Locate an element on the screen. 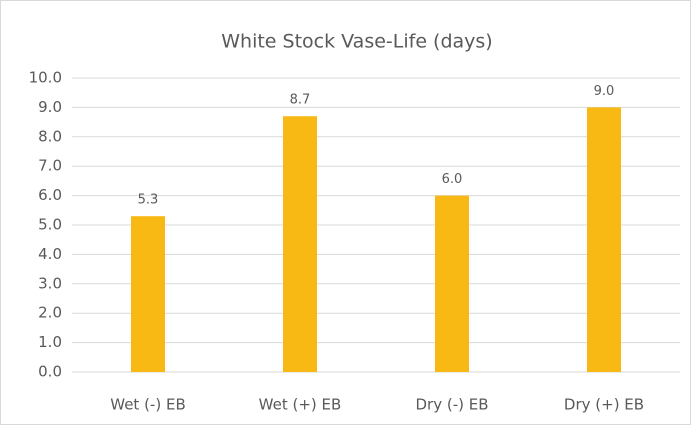 This screenshot has width=691, height=425. value-label: 6.0 is located at coordinates (452, 179).